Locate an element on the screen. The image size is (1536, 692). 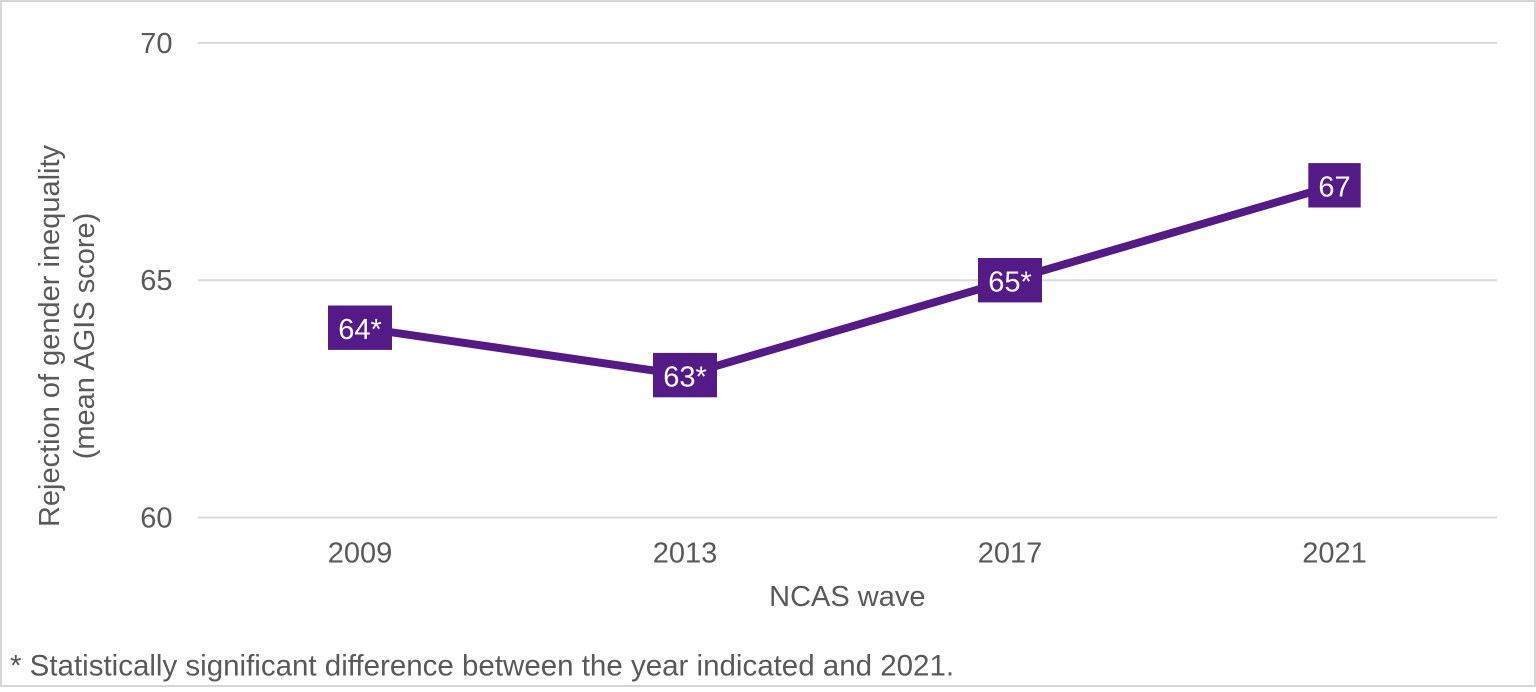
svg-text: 70 is located at coordinates (156, 44).